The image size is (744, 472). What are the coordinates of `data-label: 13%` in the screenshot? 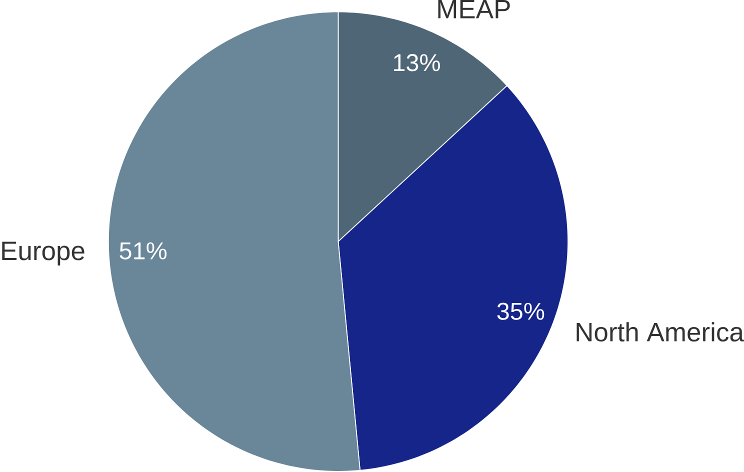 It's located at (417, 63).